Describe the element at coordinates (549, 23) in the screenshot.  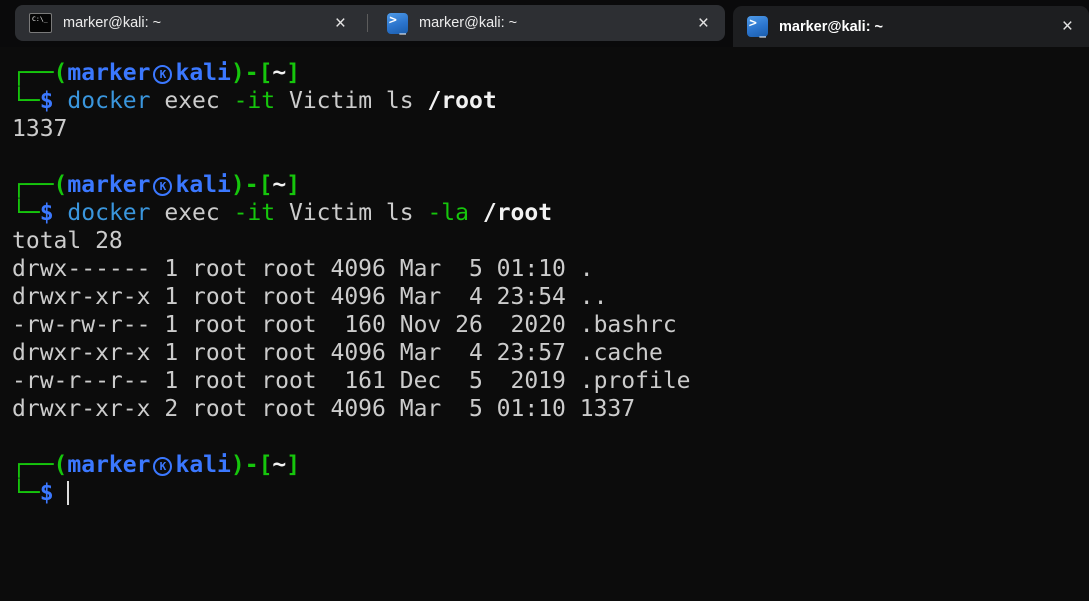
I see `tab-2: > _ marker@kali: ~ ×` at that location.